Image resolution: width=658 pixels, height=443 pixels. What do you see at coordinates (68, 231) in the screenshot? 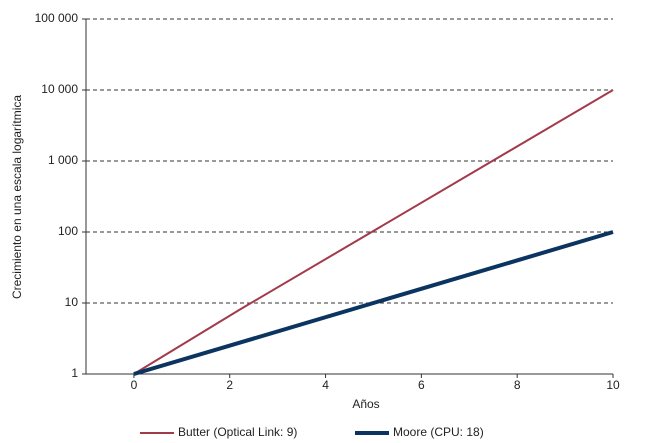
I see `y-tick-label: 100` at bounding box center [68, 231].